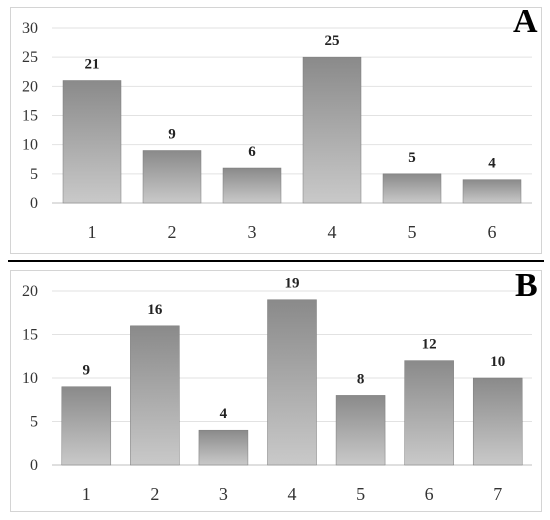 This screenshot has width=550, height=520. I want to click on data-label-b-1: 9, so click(87, 371).